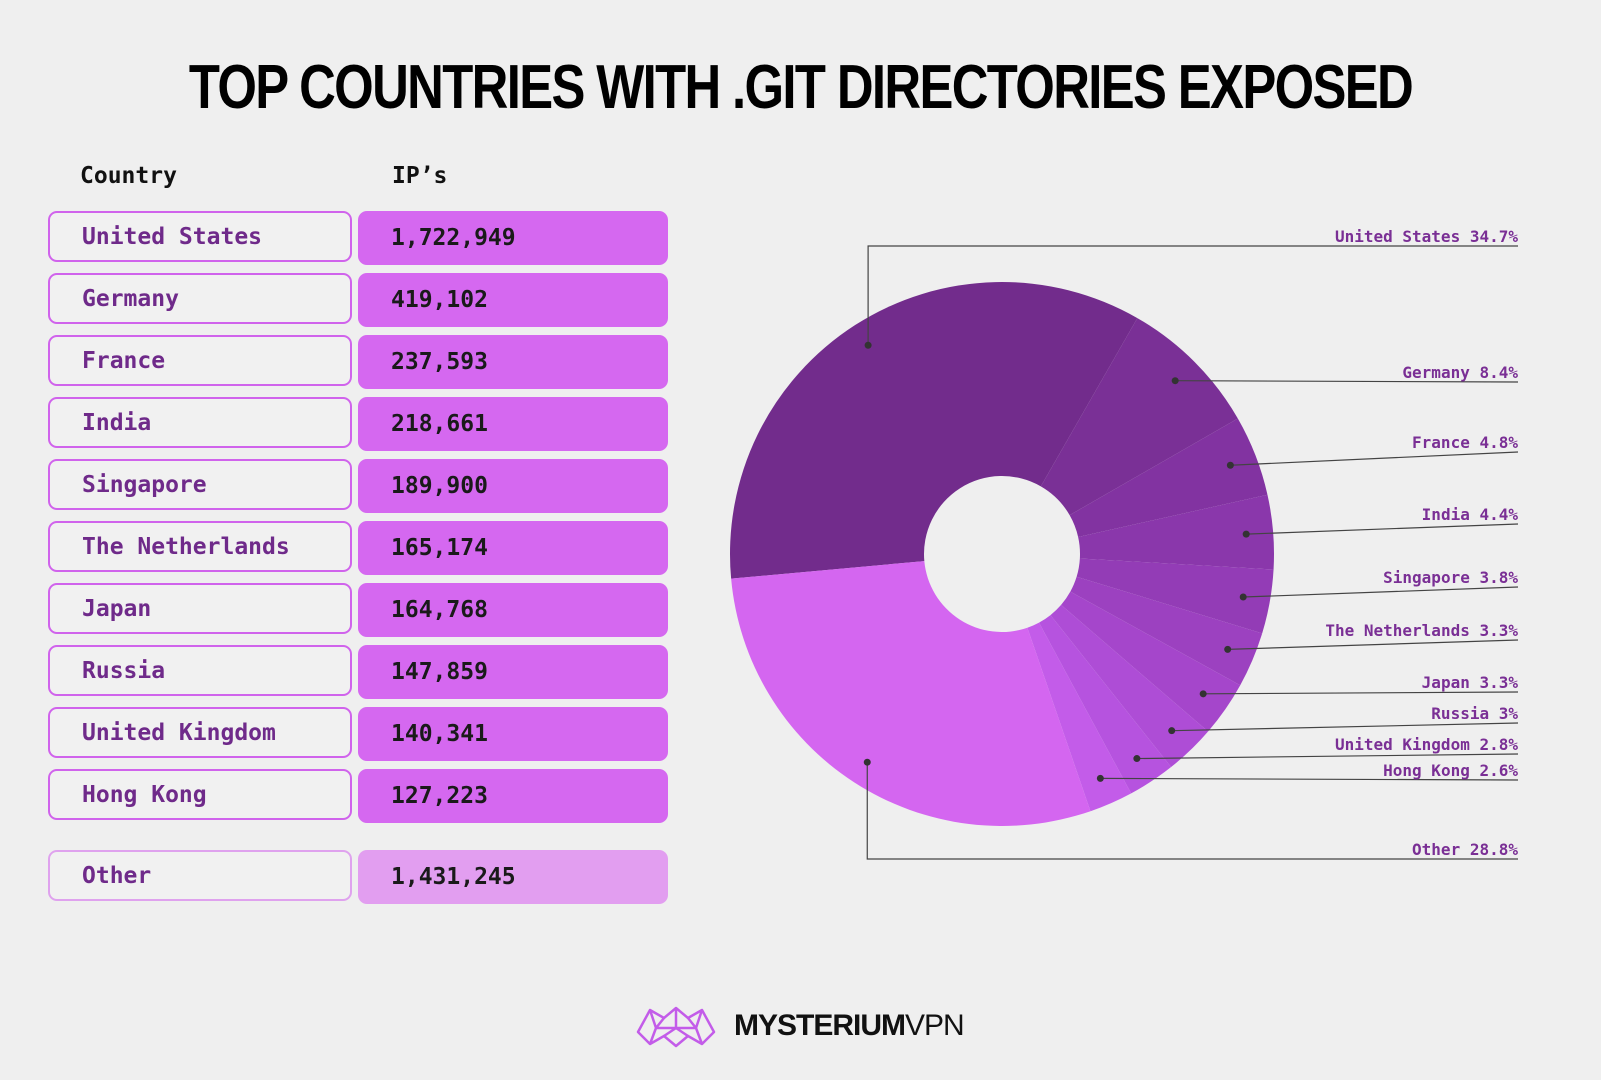 Image resolution: width=1601 pixels, height=1080 pixels. I want to click on table-row: United States 1,722,949, so click(358, 238).